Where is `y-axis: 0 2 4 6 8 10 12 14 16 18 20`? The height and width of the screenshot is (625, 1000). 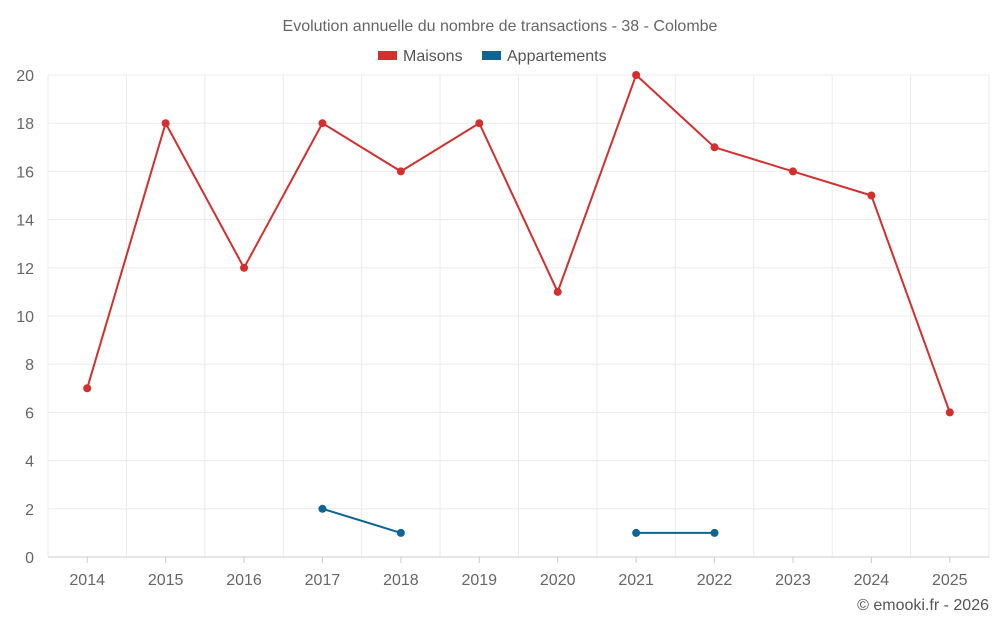
y-axis: 0 2 4 6 8 10 12 14 16 18 20 is located at coordinates (25, 317).